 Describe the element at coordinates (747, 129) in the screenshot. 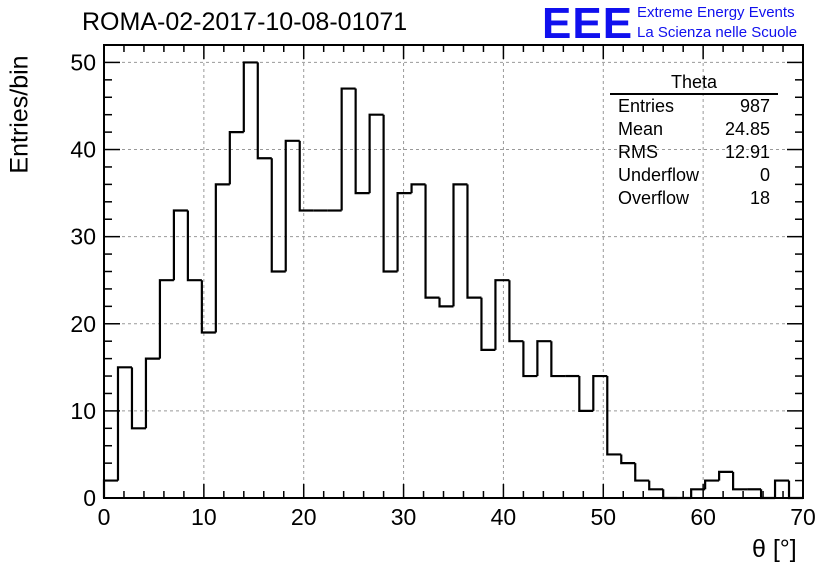

I see `stats-value: 24.85` at that location.